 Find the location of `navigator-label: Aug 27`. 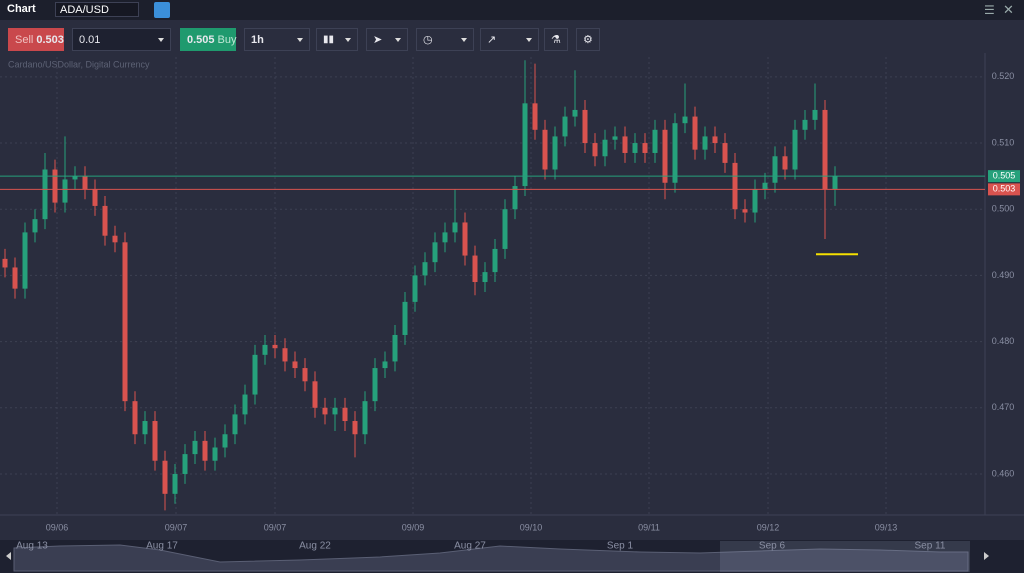

navigator-label: Aug 27 is located at coordinates (470, 546).